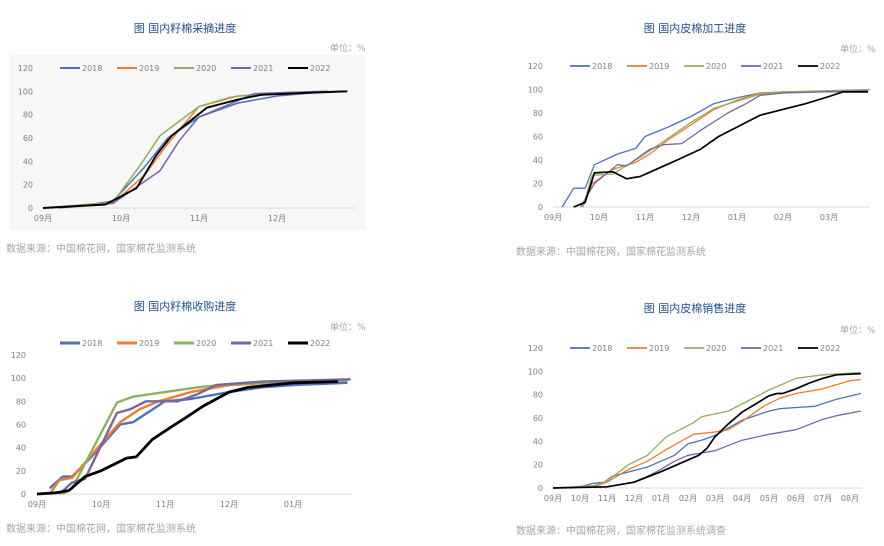  I want to click on chart-3-title: 图 国内籽棉收购进度, so click(185, 306).